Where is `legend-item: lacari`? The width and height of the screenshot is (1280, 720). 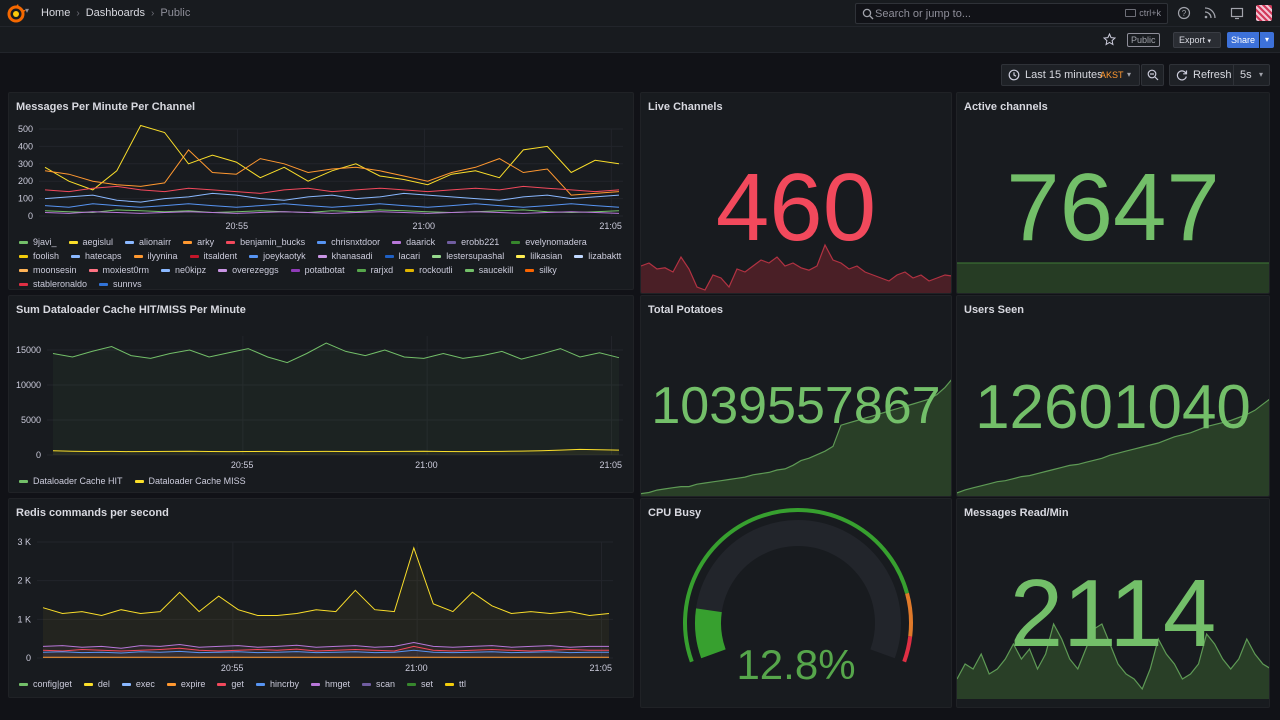
legend-item: lacari is located at coordinates (402, 256).